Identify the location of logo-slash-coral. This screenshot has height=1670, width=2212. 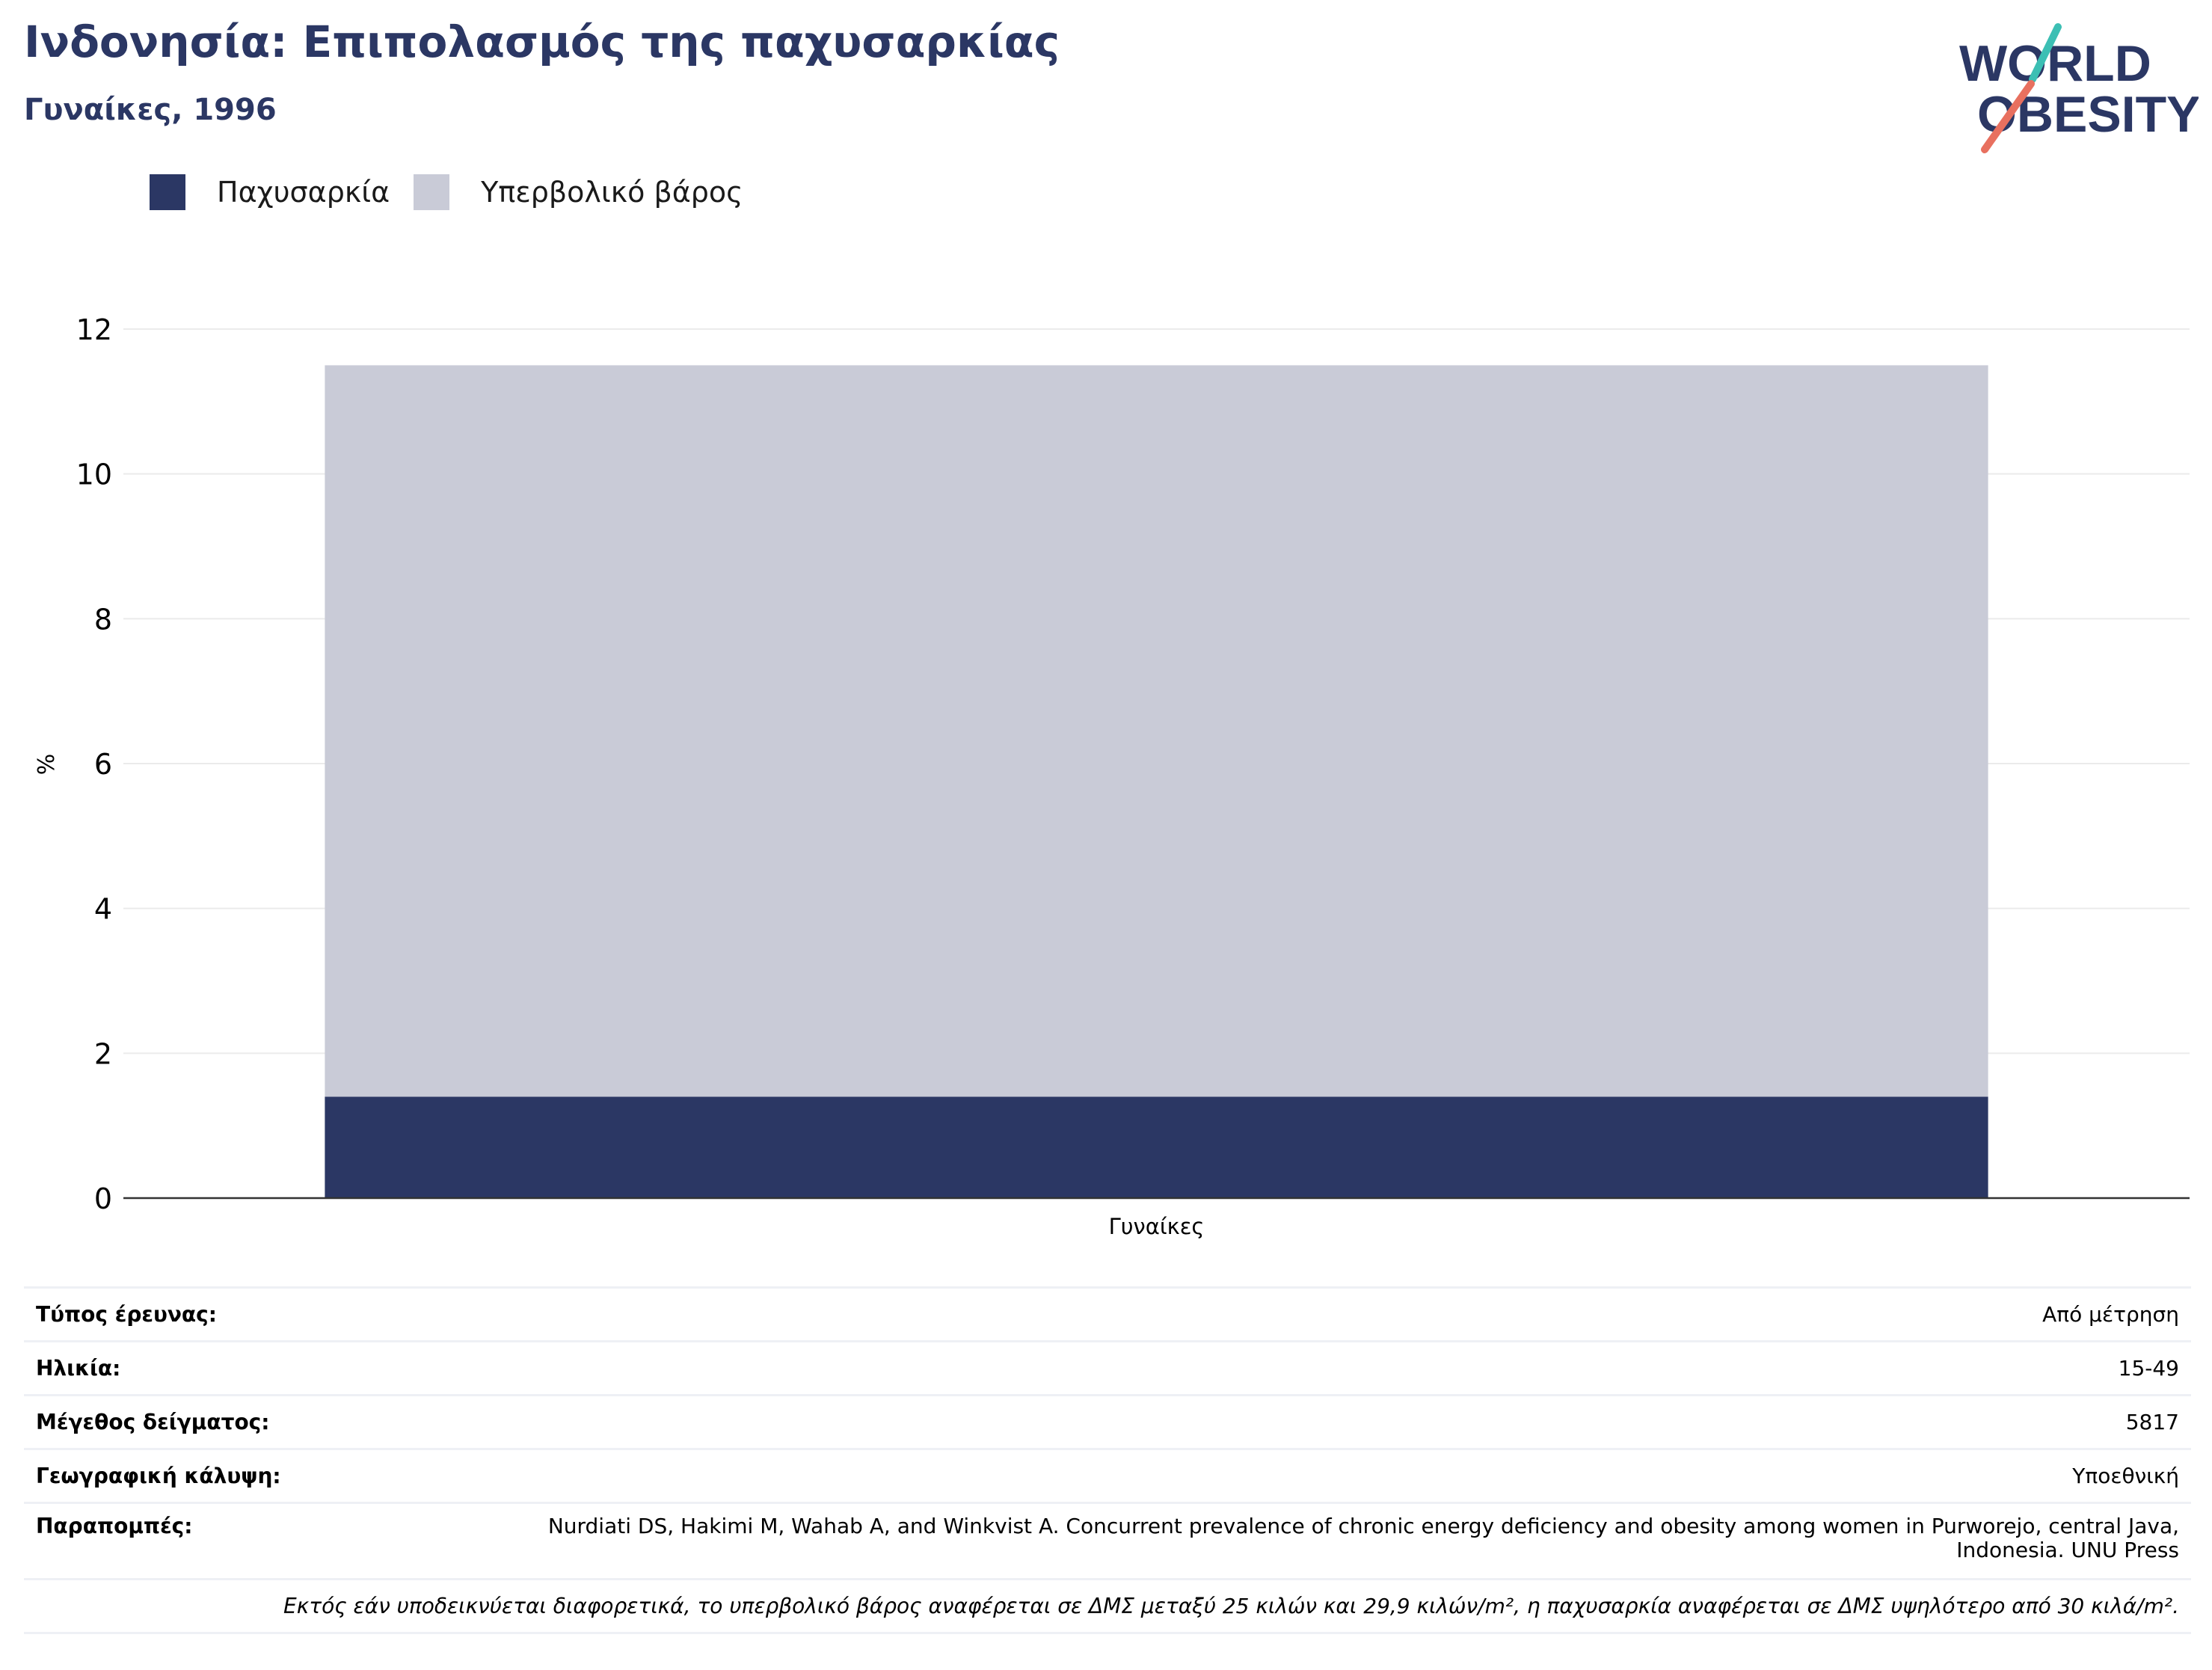
(2008, 116).